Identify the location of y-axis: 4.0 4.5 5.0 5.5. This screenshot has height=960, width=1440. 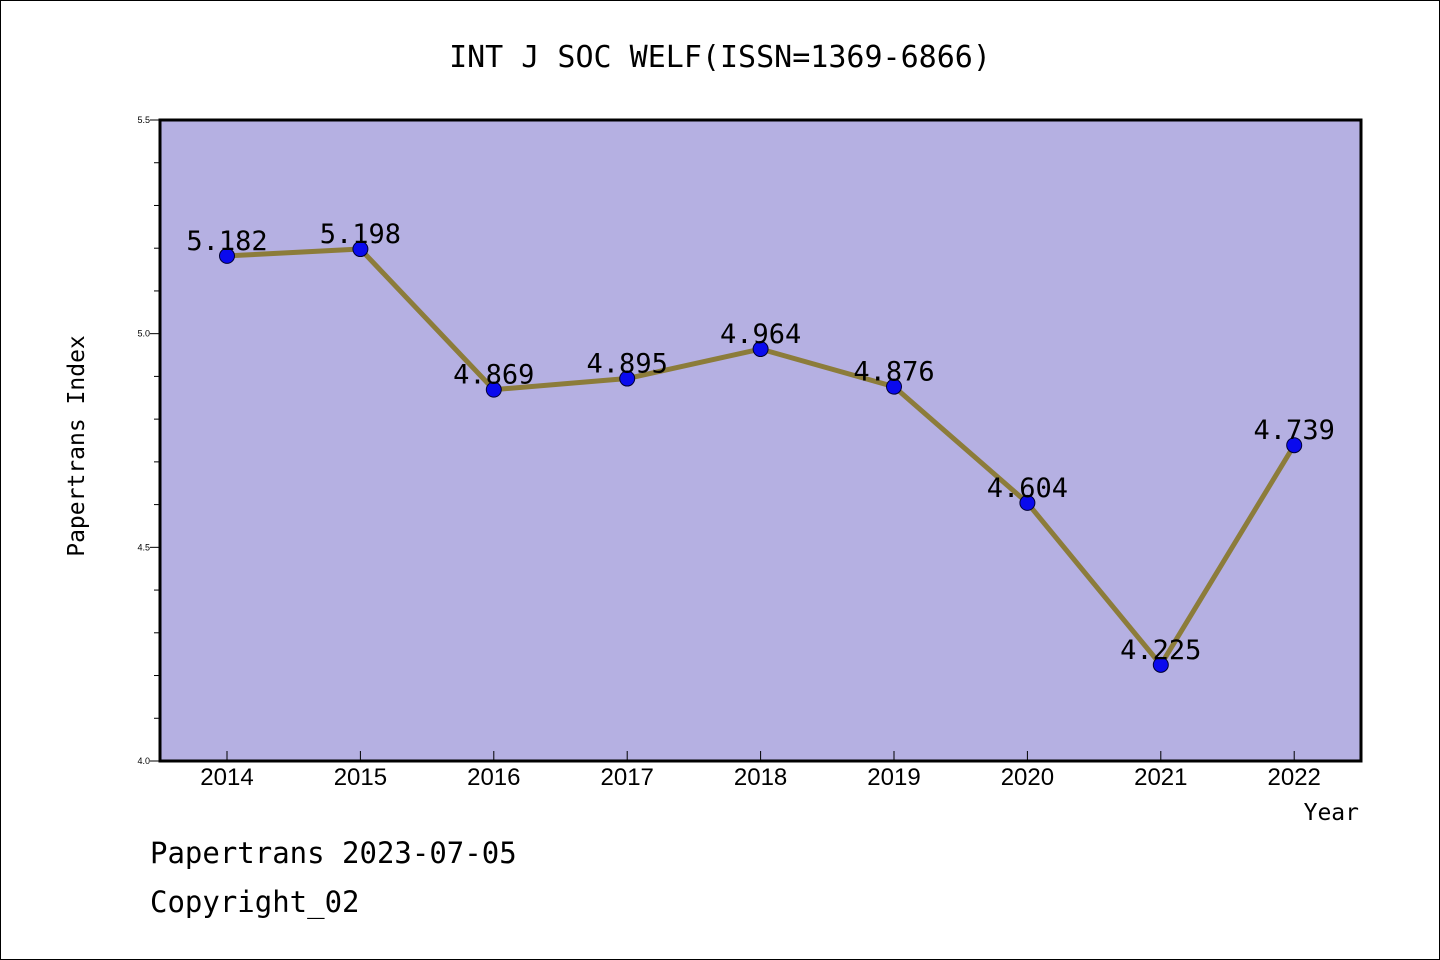
(148, 440).